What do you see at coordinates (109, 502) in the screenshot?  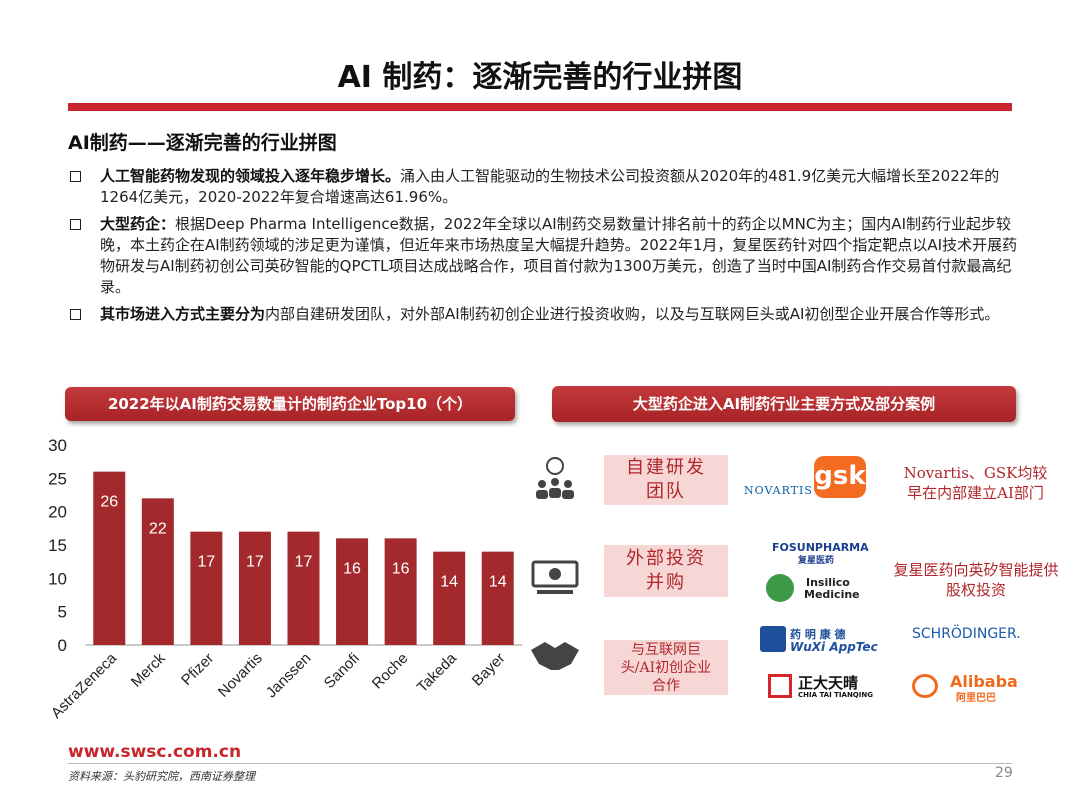 I see `data-label: 26` at bounding box center [109, 502].